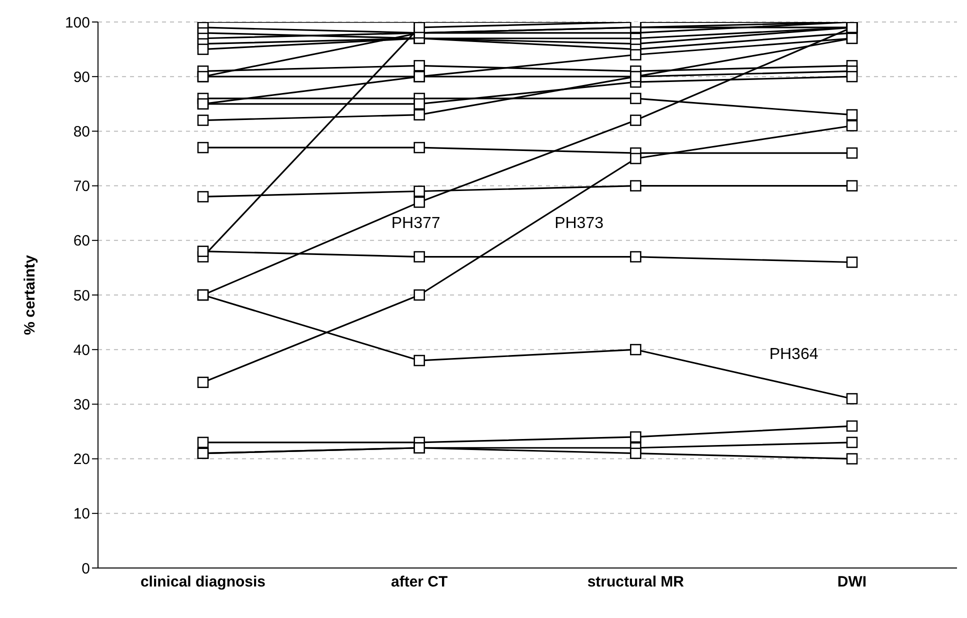  What do you see at coordinates (81, 187) in the screenshot?
I see `y-tick-label: 70` at bounding box center [81, 187].